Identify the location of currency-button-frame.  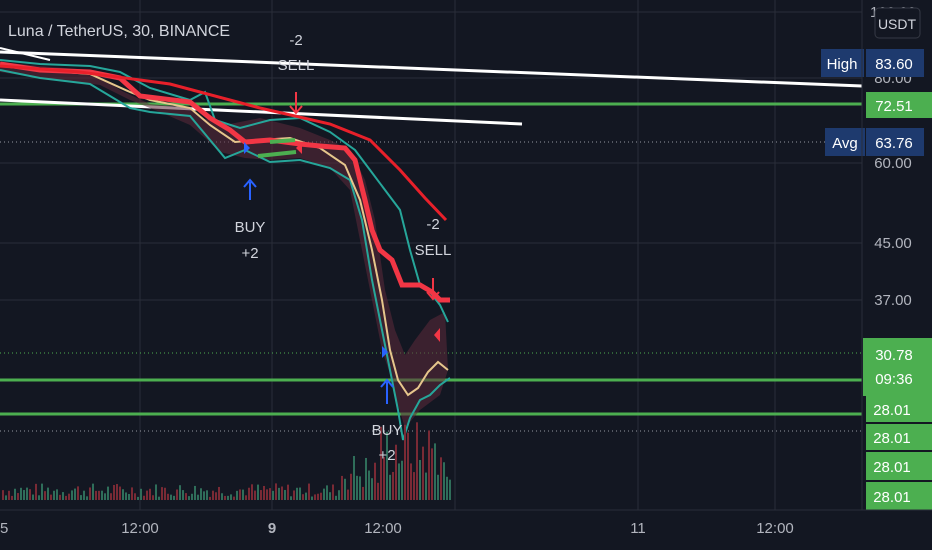
(897, 23).